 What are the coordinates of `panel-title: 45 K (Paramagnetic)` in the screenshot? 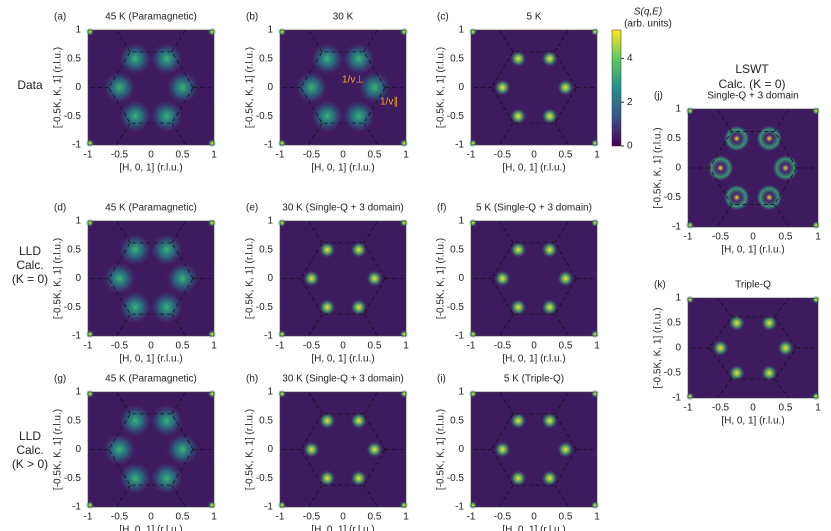 It's located at (151, 208).